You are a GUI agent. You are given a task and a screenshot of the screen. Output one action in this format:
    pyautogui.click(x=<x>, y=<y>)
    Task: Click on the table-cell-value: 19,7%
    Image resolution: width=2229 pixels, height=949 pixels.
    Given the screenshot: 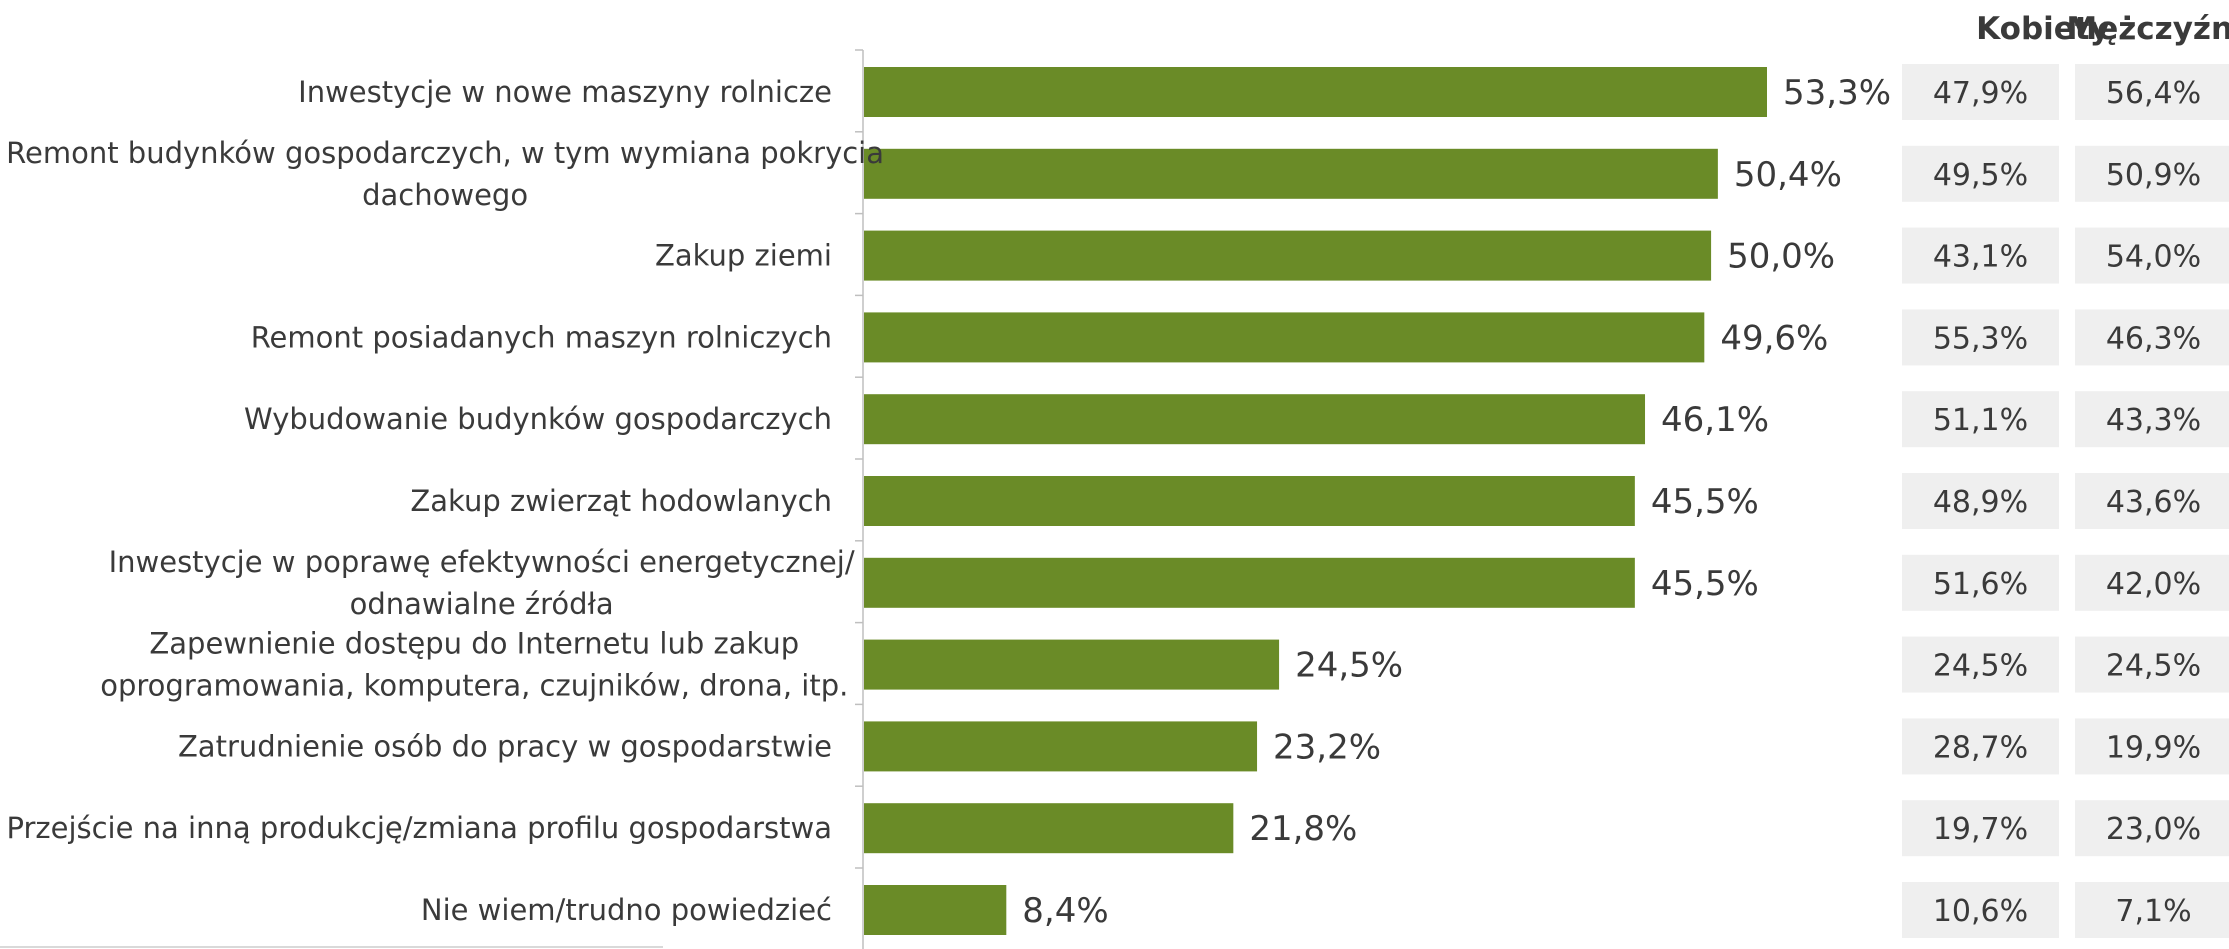 What is the action you would take?
    pyautogui.click(x=1980, y=829)
    